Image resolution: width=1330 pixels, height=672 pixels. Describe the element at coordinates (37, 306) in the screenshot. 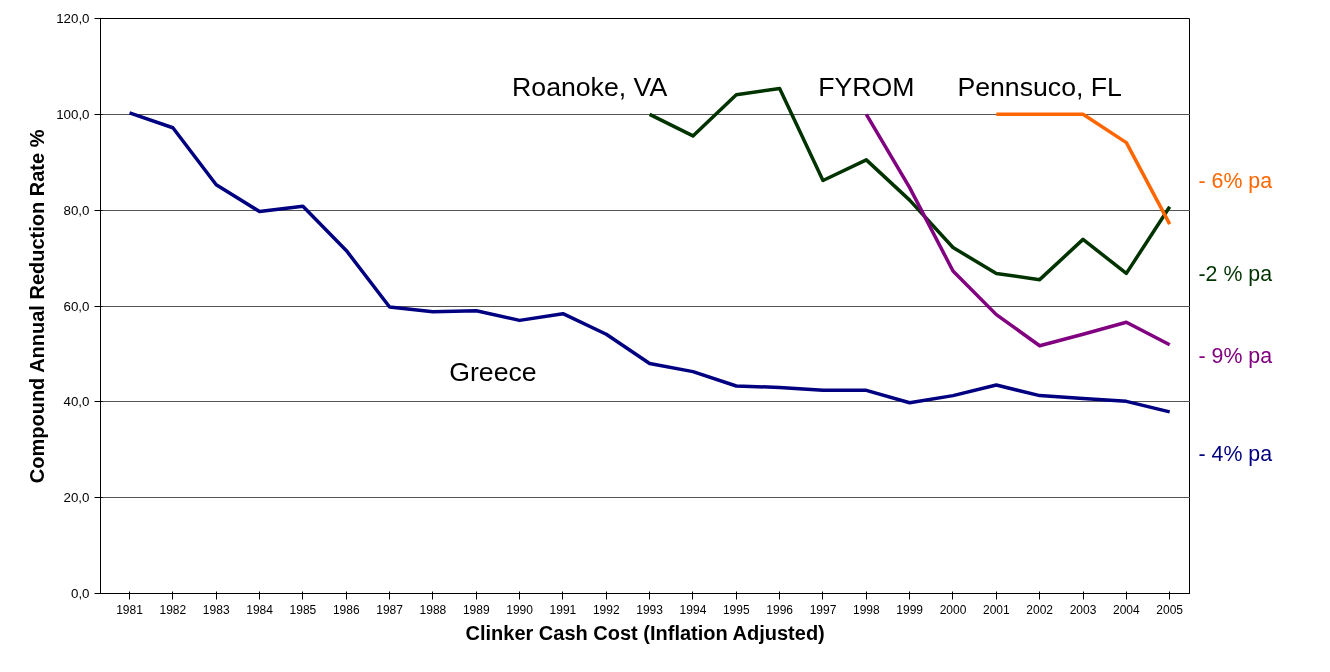

I see `y-axis-title: Compound Annual Reduction Rate %` at that location.